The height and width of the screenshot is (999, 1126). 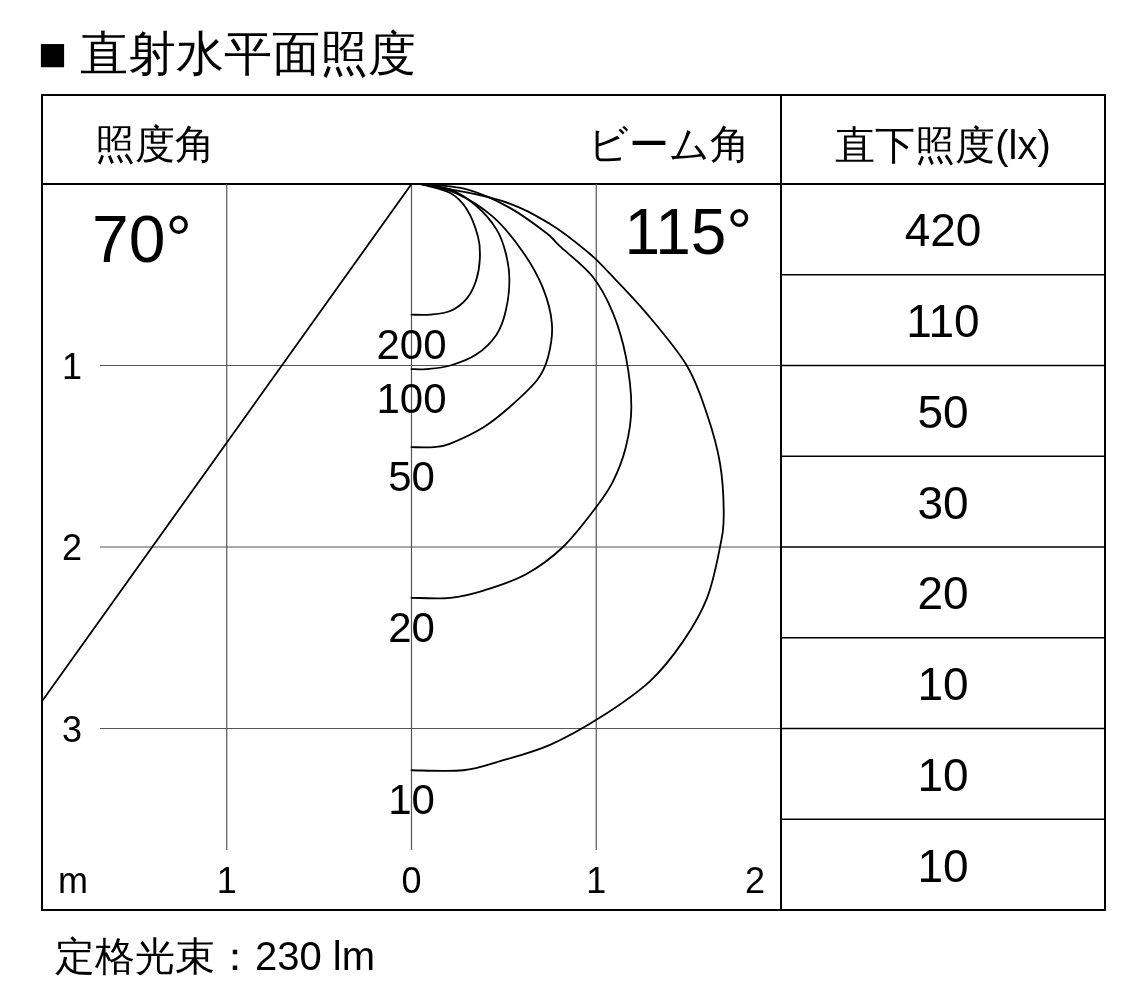 What do you see at coordinates (72, 366) in the screenshot?
I see `y-tick: 1` at bounding box center [72, 366].